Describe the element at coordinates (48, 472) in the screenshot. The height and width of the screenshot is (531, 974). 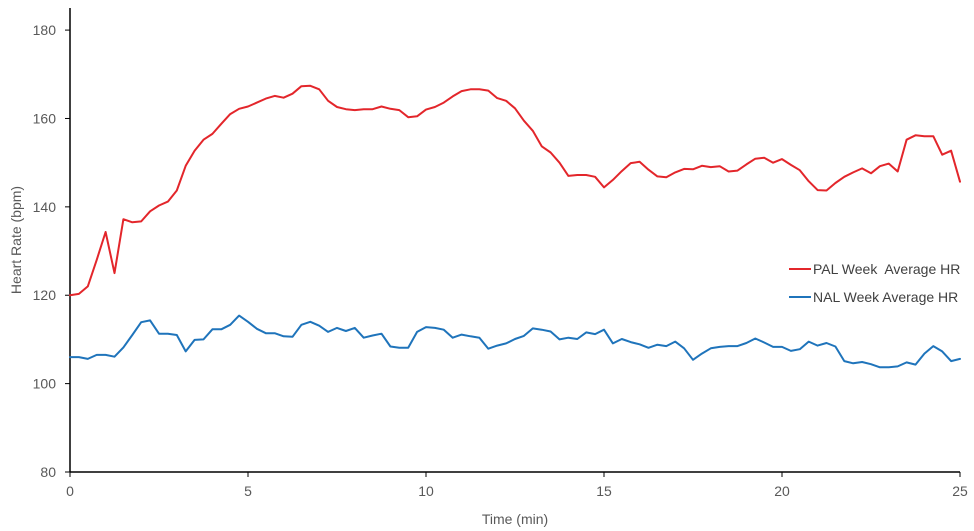
I see `y-tick-label: 80` at that location.